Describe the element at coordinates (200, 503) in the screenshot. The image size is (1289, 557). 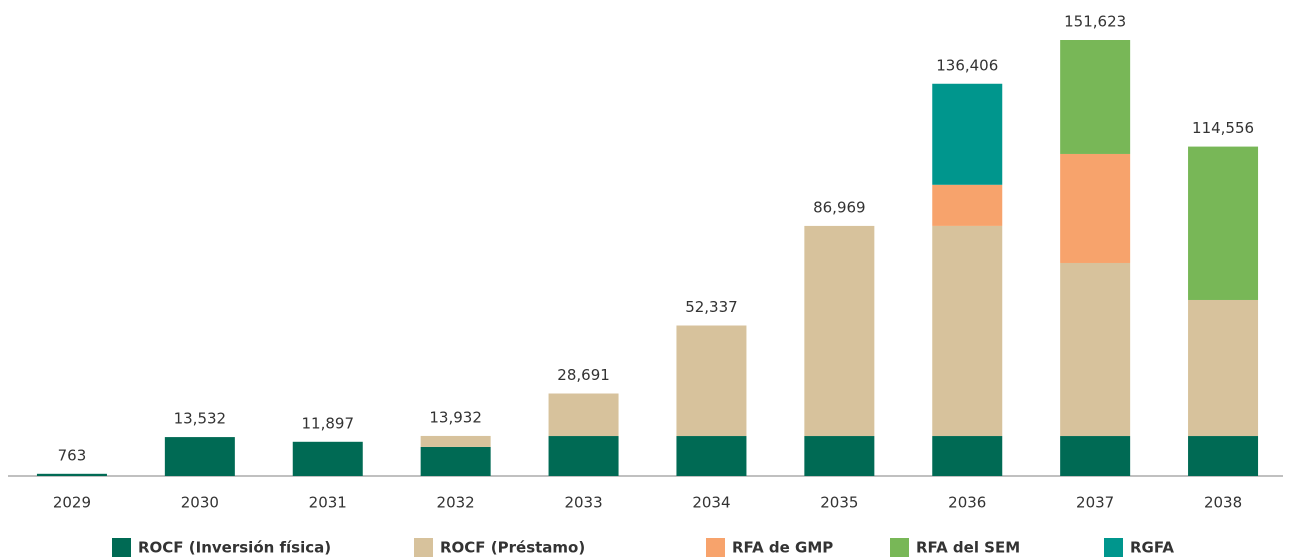
I see `x-tick-label: 2030` at that location.